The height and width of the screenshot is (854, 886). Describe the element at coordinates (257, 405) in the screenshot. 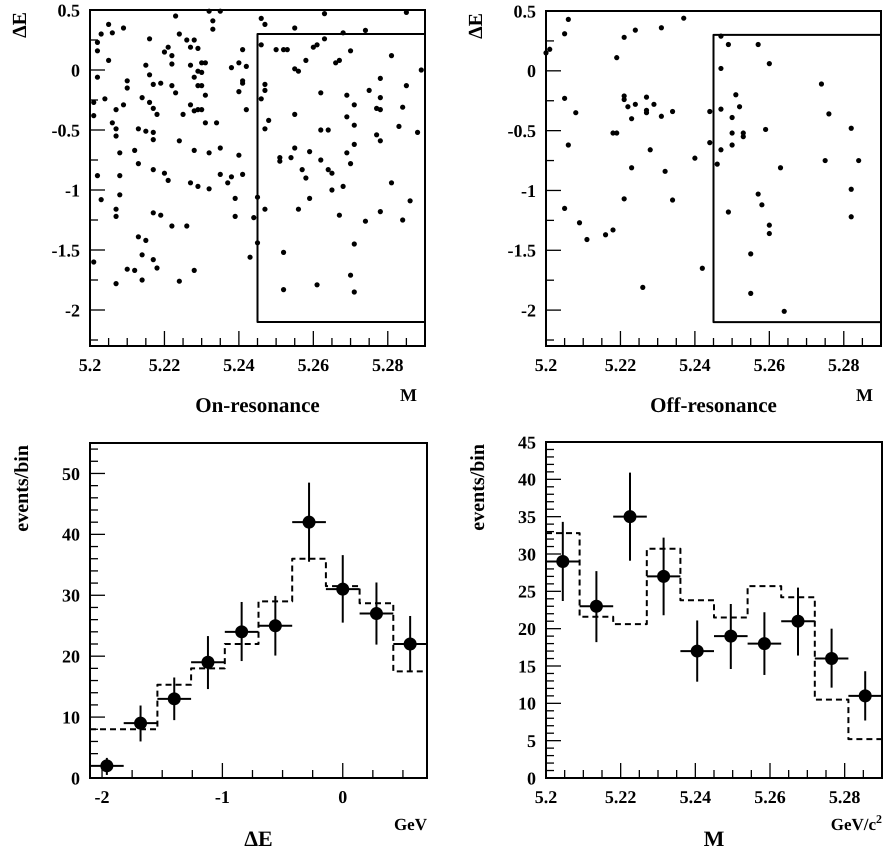

I see `text: On-resonance` at that location.